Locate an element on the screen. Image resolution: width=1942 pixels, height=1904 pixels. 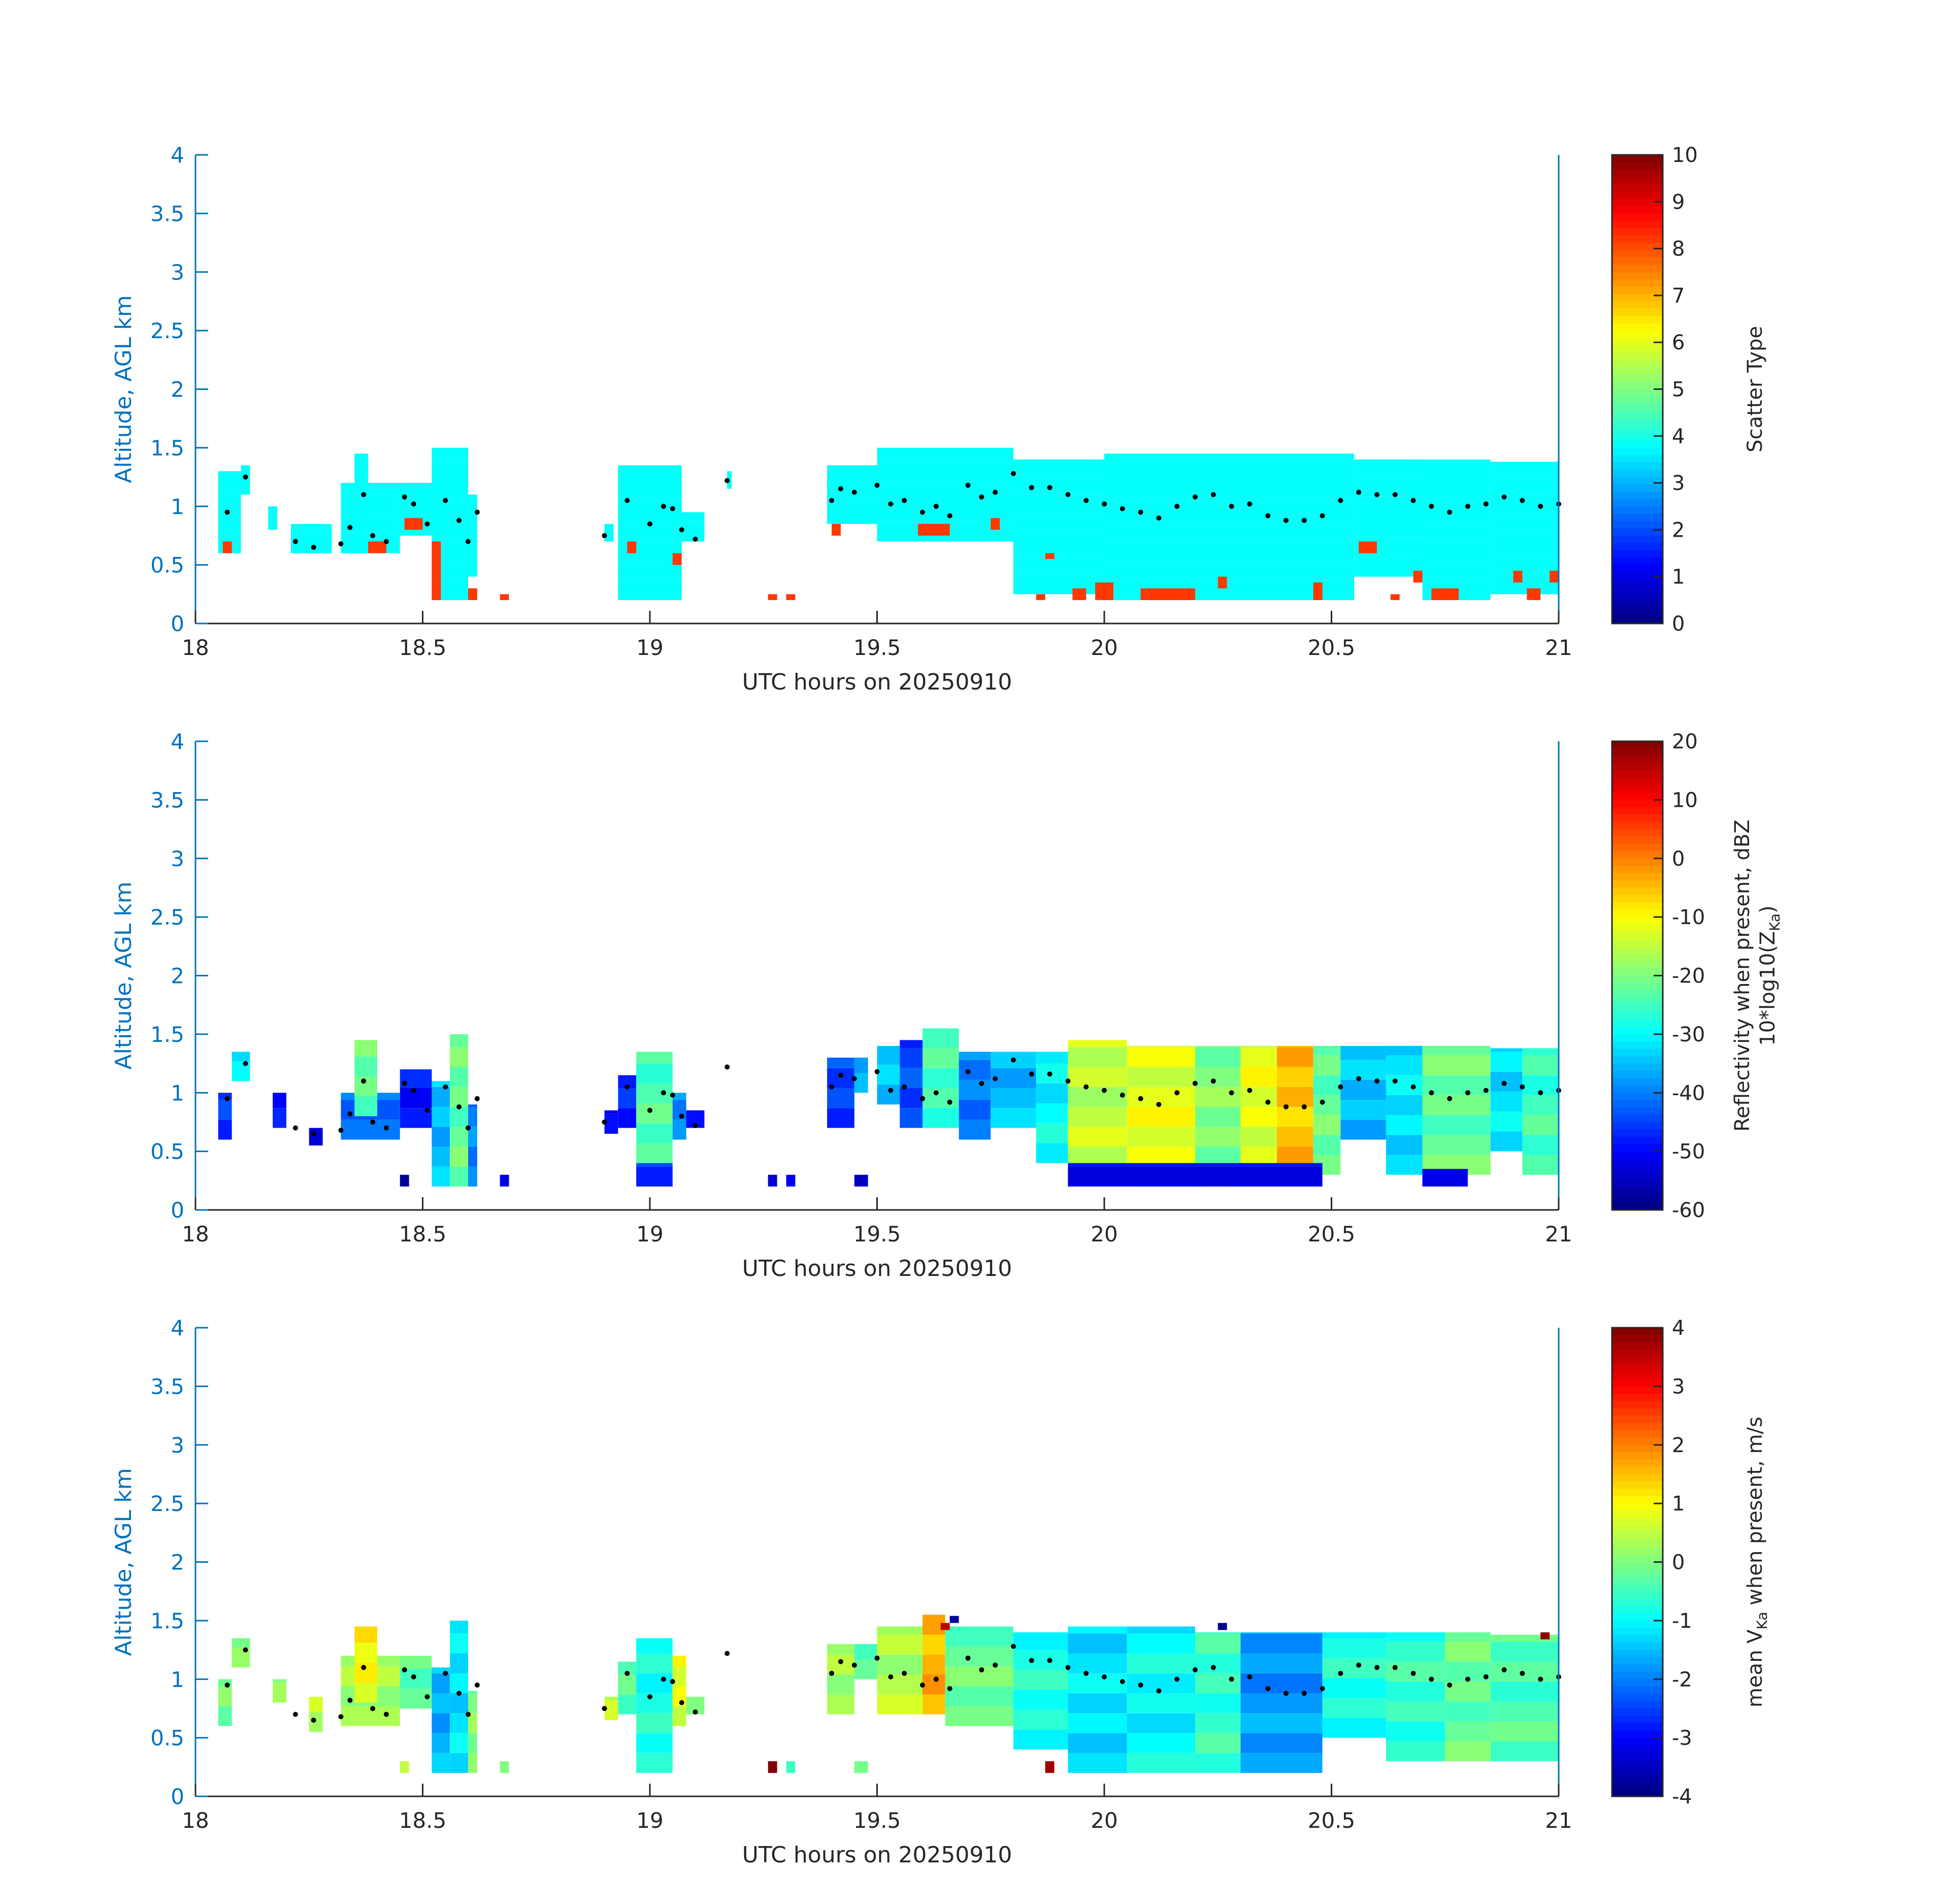
y-tick-label: 2 is located at coordinates (177, 1563).